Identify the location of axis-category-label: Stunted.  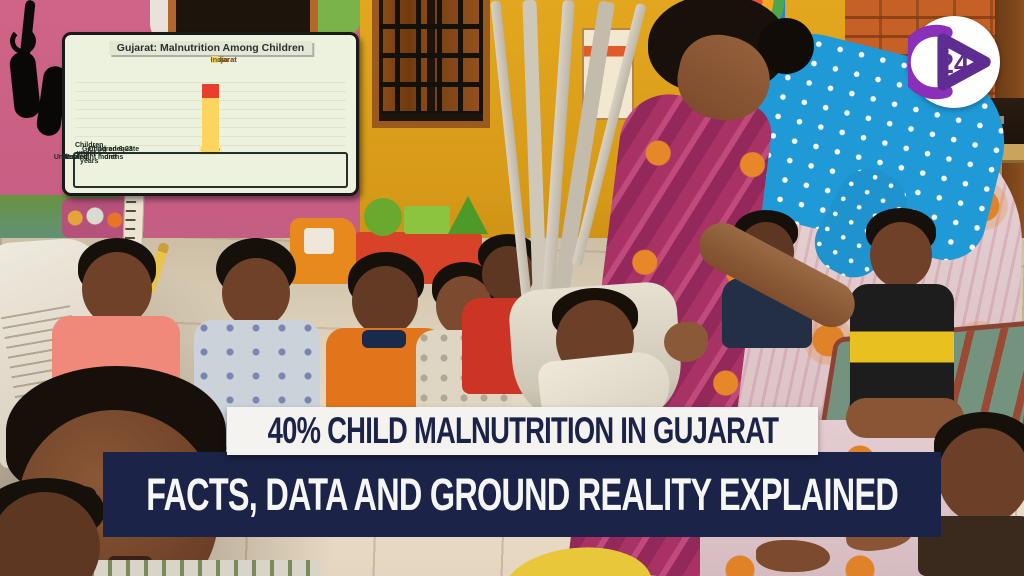
(75, 157).